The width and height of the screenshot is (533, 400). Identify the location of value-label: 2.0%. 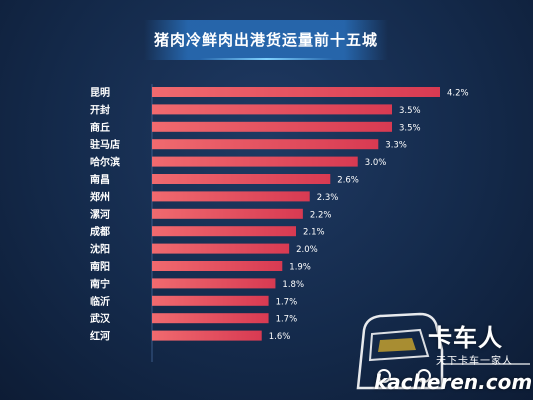
(307, 250).